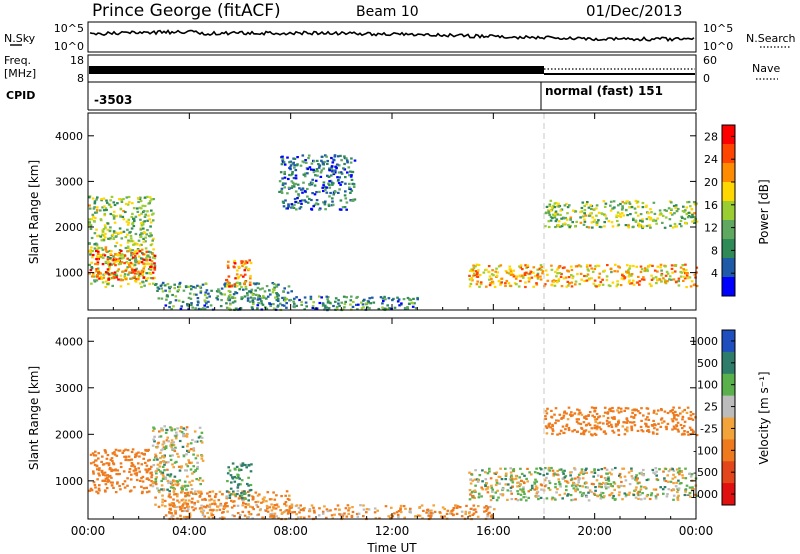  I want to click on freq-tick-top: 18, so click(77, 60).